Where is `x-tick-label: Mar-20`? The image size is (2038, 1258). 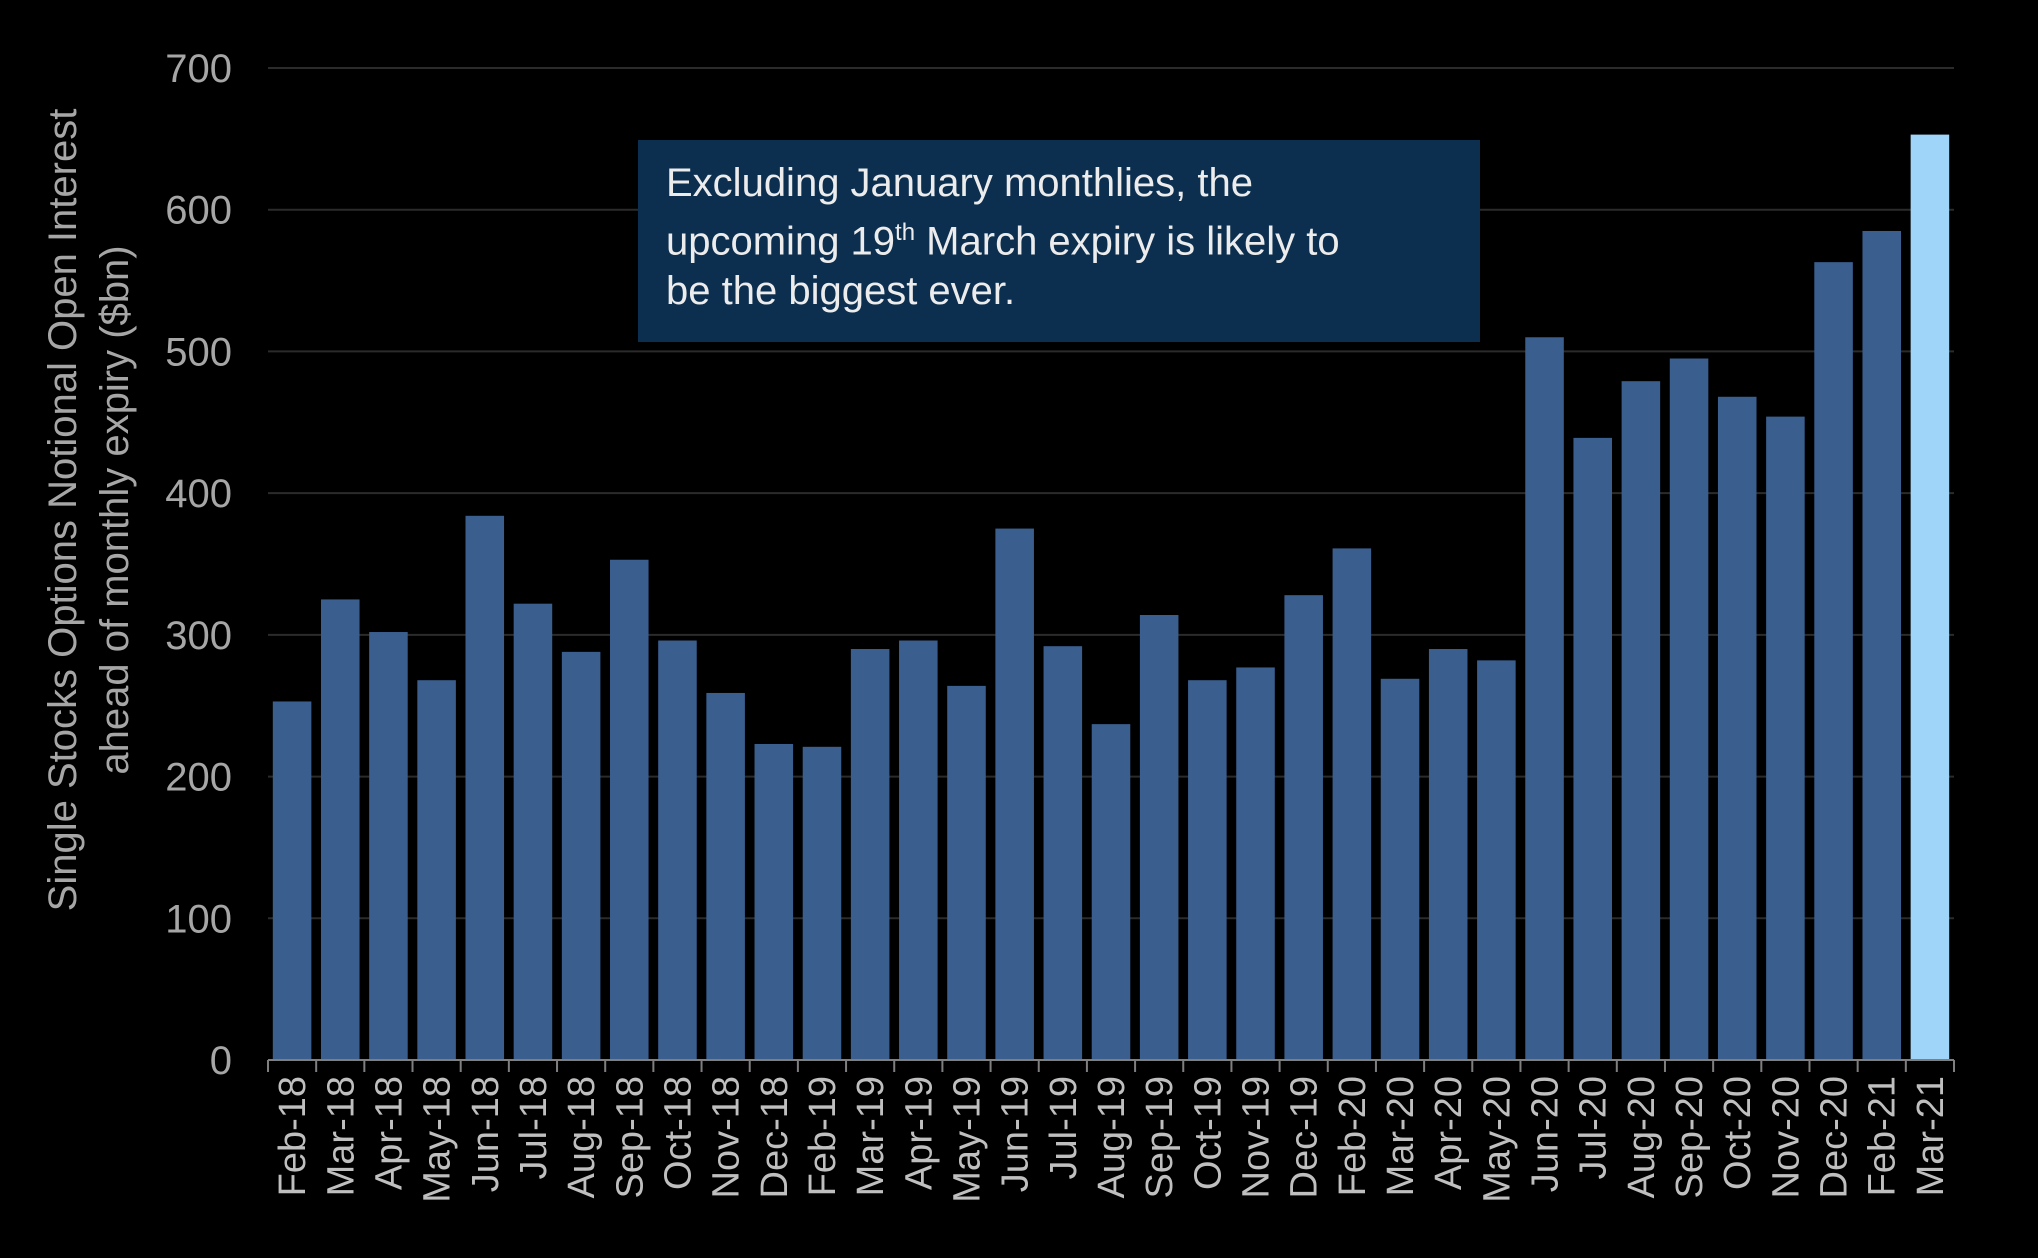 x-tick-label: Mar-20 is located at coordinates (1401, 1136).